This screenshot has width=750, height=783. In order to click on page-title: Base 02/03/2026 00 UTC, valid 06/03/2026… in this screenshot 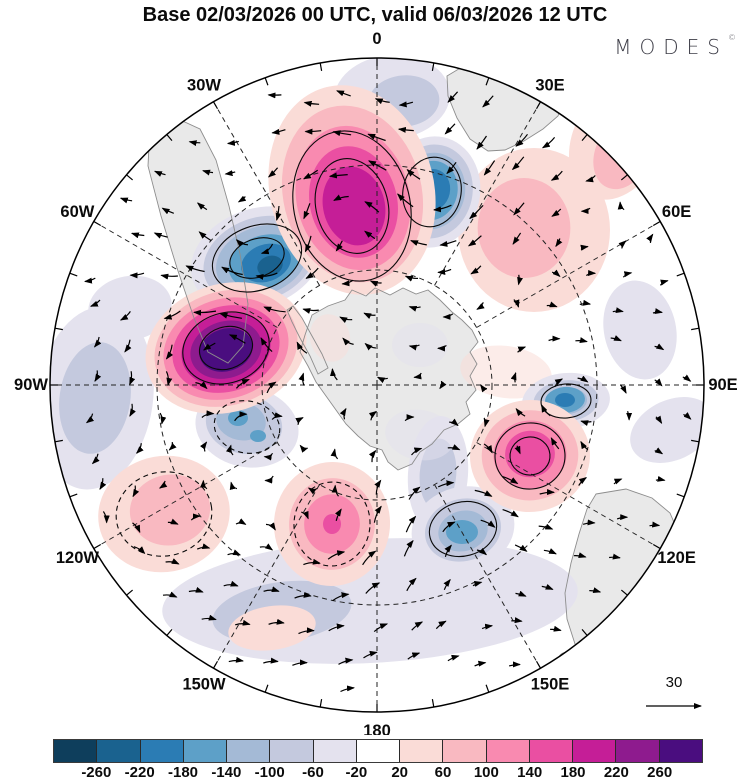, I will do `click(375, 15)`.